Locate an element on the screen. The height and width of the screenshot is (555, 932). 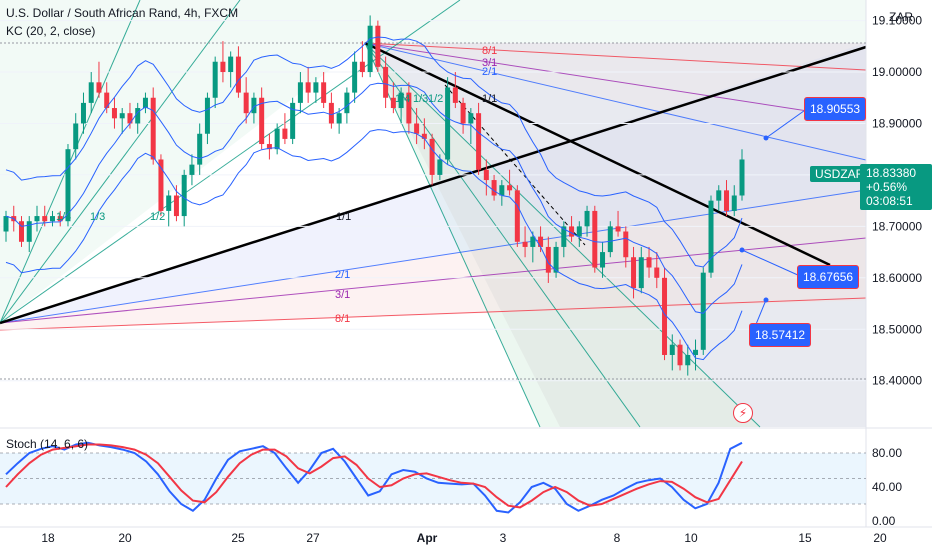
last-price-box: 18.83380 +0.56% 03:08:51 is located at coordinates (896, 187).